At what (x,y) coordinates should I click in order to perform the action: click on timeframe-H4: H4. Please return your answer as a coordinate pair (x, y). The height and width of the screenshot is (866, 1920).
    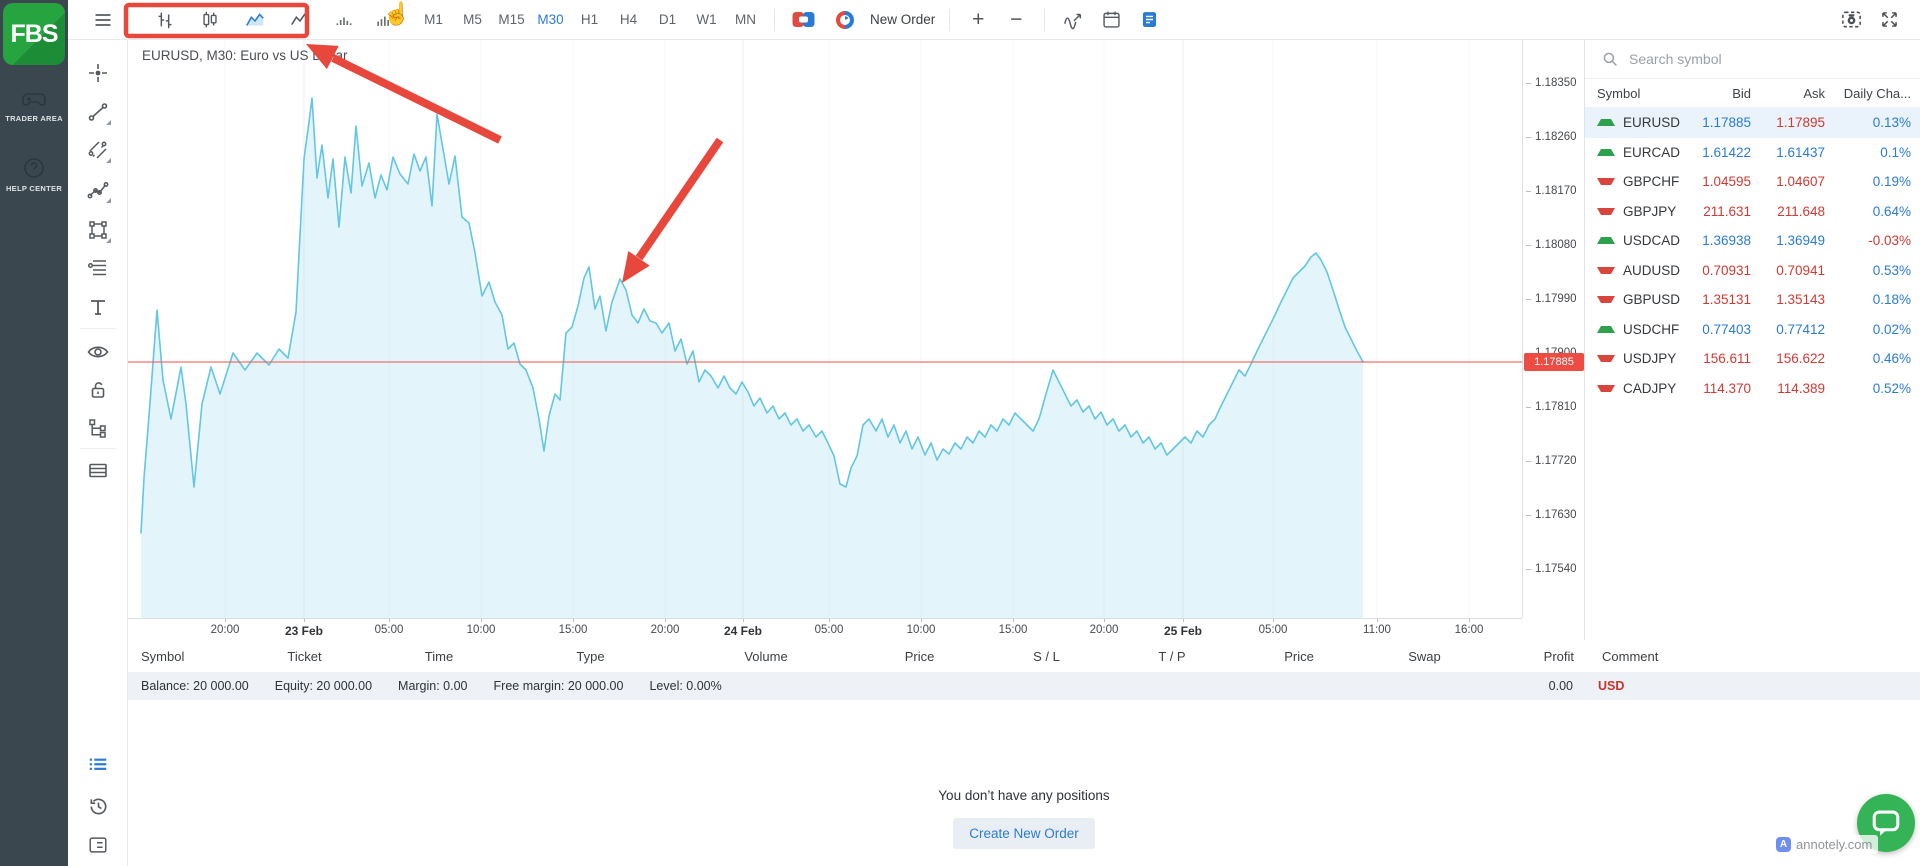
    Looking at the image, I should click on (628, 19).